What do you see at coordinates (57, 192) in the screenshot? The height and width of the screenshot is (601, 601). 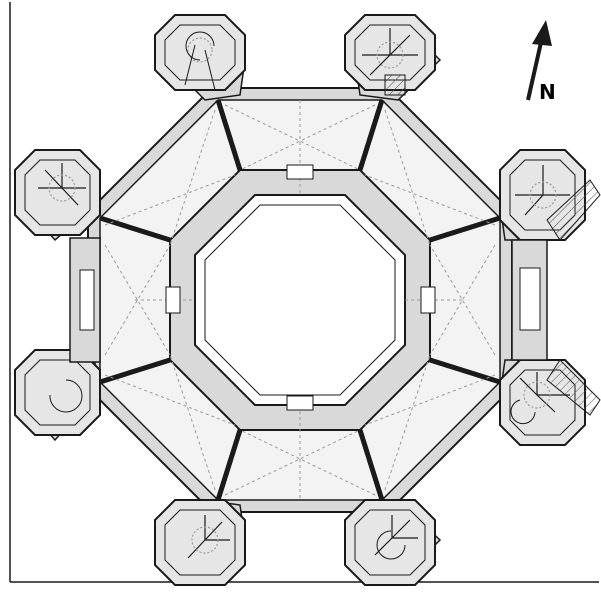 I see `tower-west-north` at bounding box center [57, 192].